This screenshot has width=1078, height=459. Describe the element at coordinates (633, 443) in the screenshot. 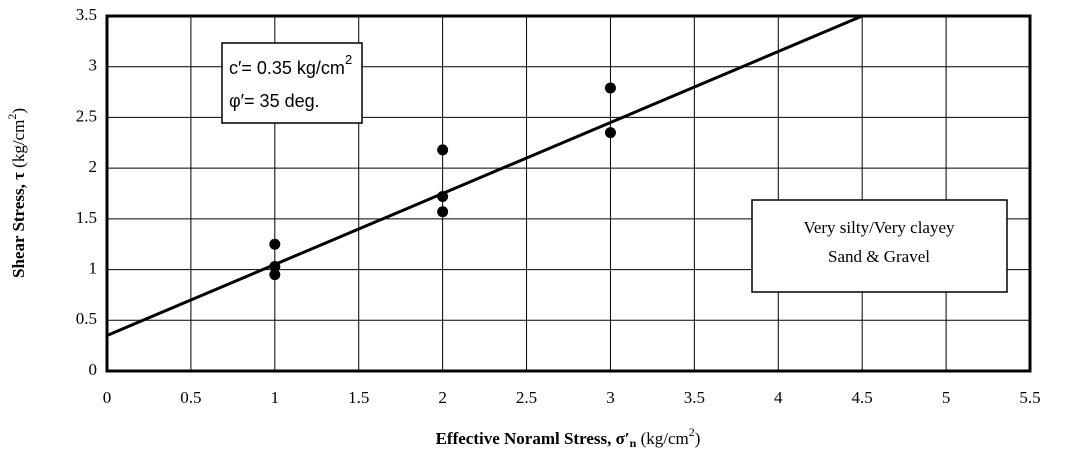

I see `x-label-subscript: n` at that location.